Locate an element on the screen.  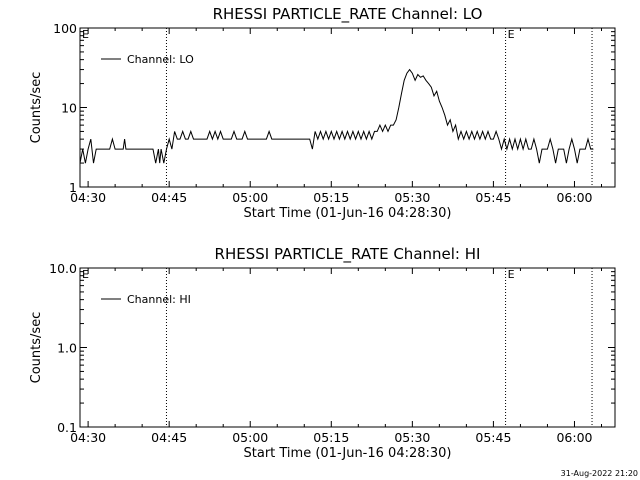
legend-label: Channel: LO is located at coordinates (160, 59).